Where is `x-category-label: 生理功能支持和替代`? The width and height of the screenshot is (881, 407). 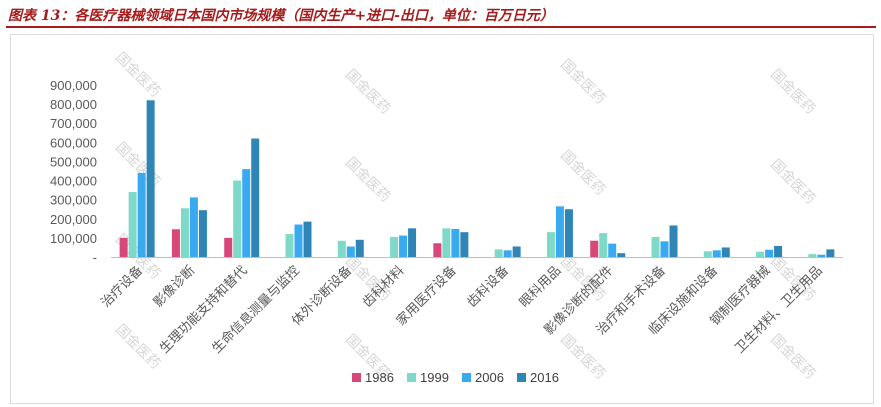 x-category-label: 生理功能支持和替代 is located at coordinates (203, 309).